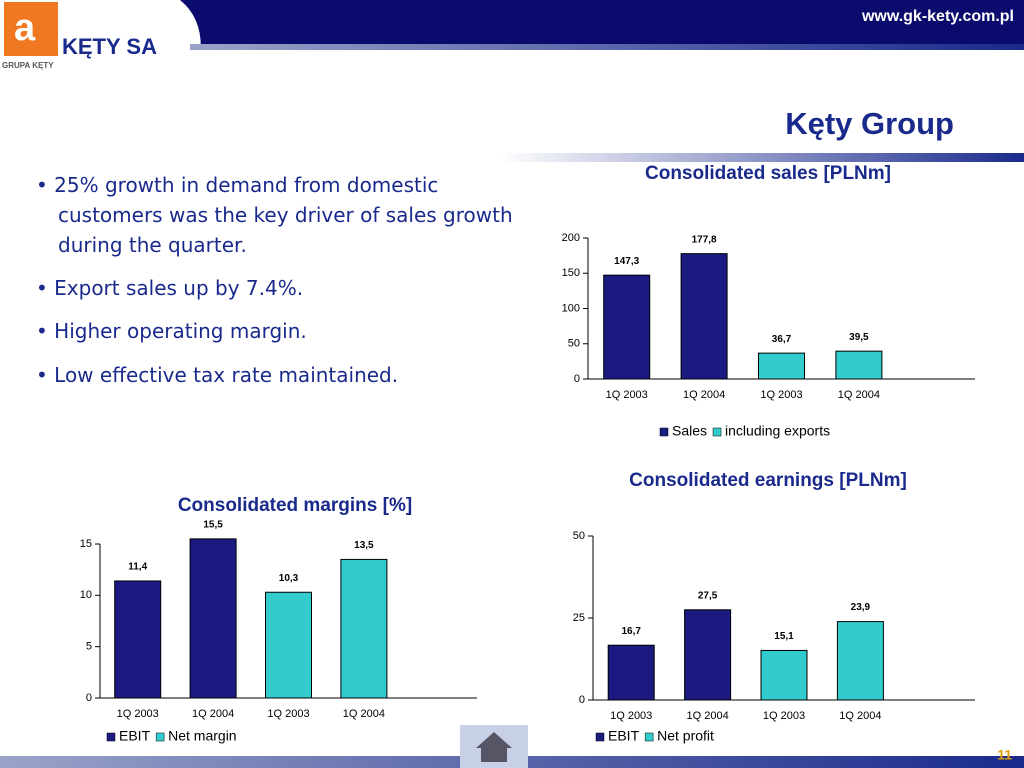 The image size is (1024, 768). Describe the element at coordinates (768, 480) in the screenshot. I see `chart-title: Consolidated earnings [PLNm]` at that location.